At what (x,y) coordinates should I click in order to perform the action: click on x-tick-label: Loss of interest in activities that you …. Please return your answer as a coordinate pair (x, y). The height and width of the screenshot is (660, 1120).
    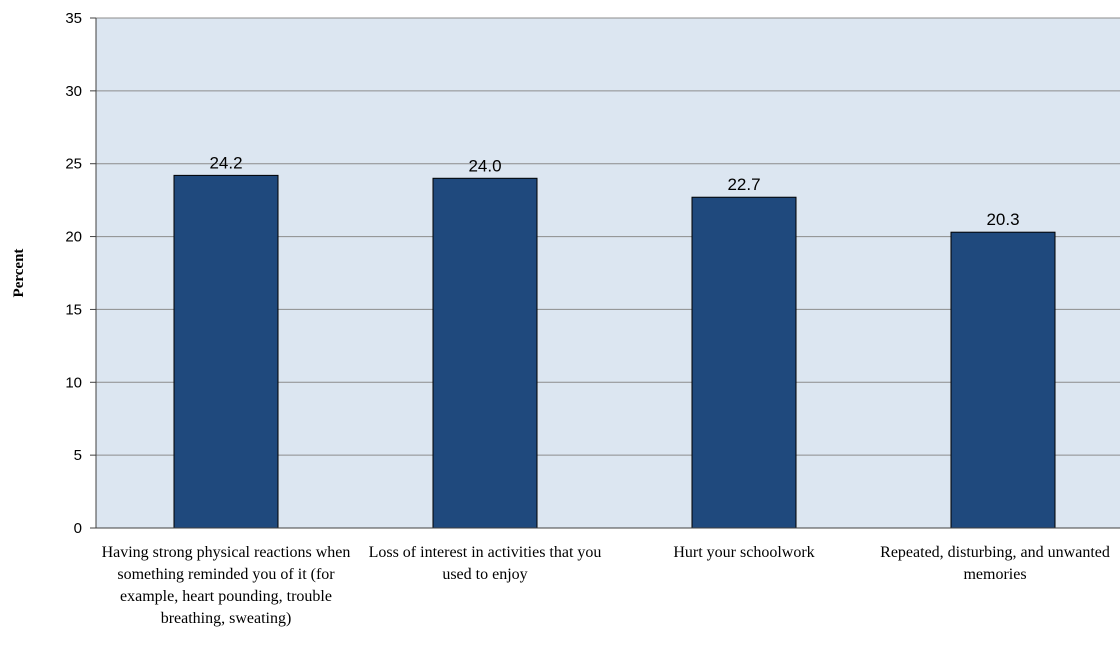
    Looking at the image, I should click on (485, 563).